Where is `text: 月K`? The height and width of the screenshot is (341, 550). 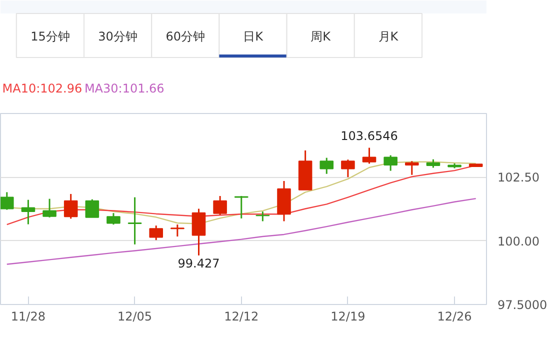
text: 月K is located at coordinates (389, 37).